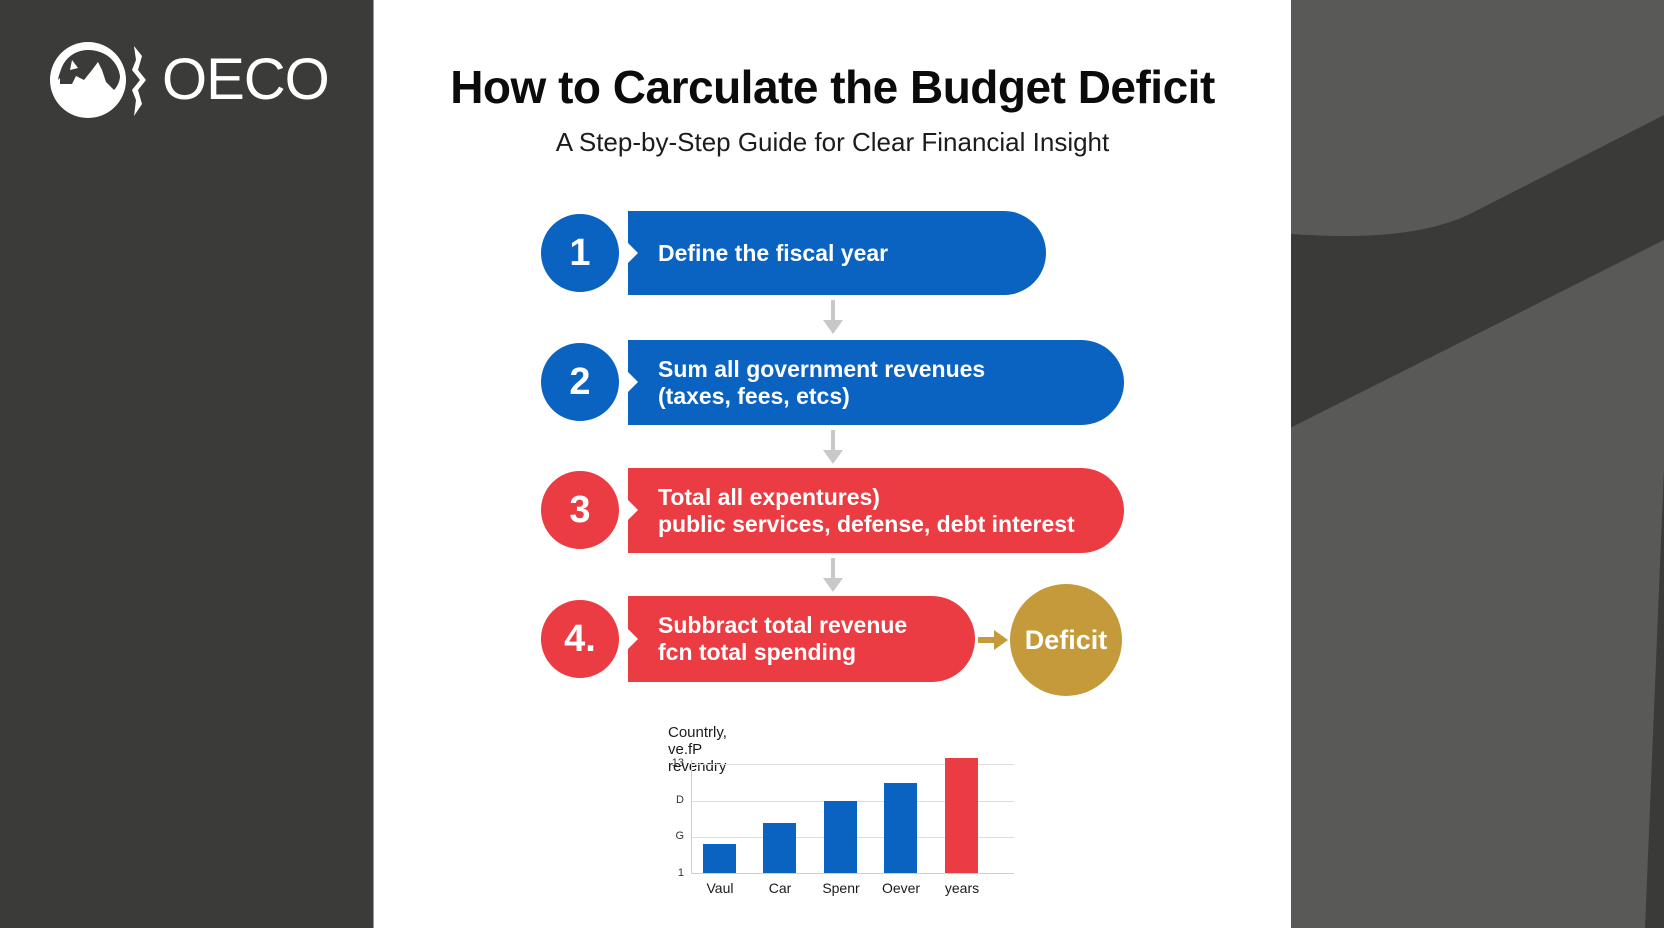 The width and height of the screenshot is (1664, 928). I want to click on chart-bar-oever, so click(900, 828).